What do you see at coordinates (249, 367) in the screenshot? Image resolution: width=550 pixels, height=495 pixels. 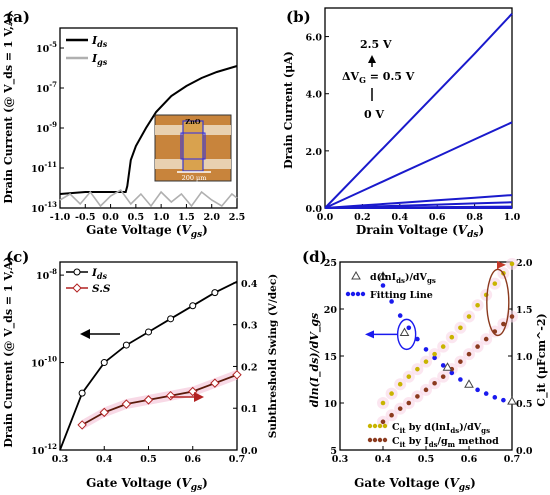 I see `panel-c-ytick-right-label: 0.2` at bounding box center [249, 367].